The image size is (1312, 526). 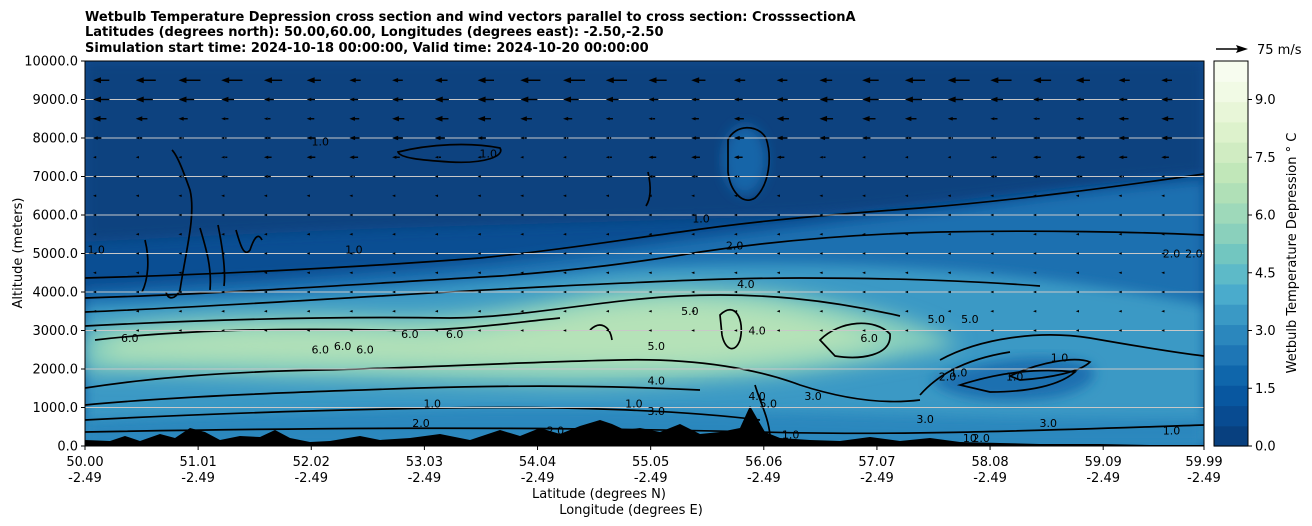 I want to click on x-axis-label-latitude: Latitude (degrees N), so click(x=599, y=494).